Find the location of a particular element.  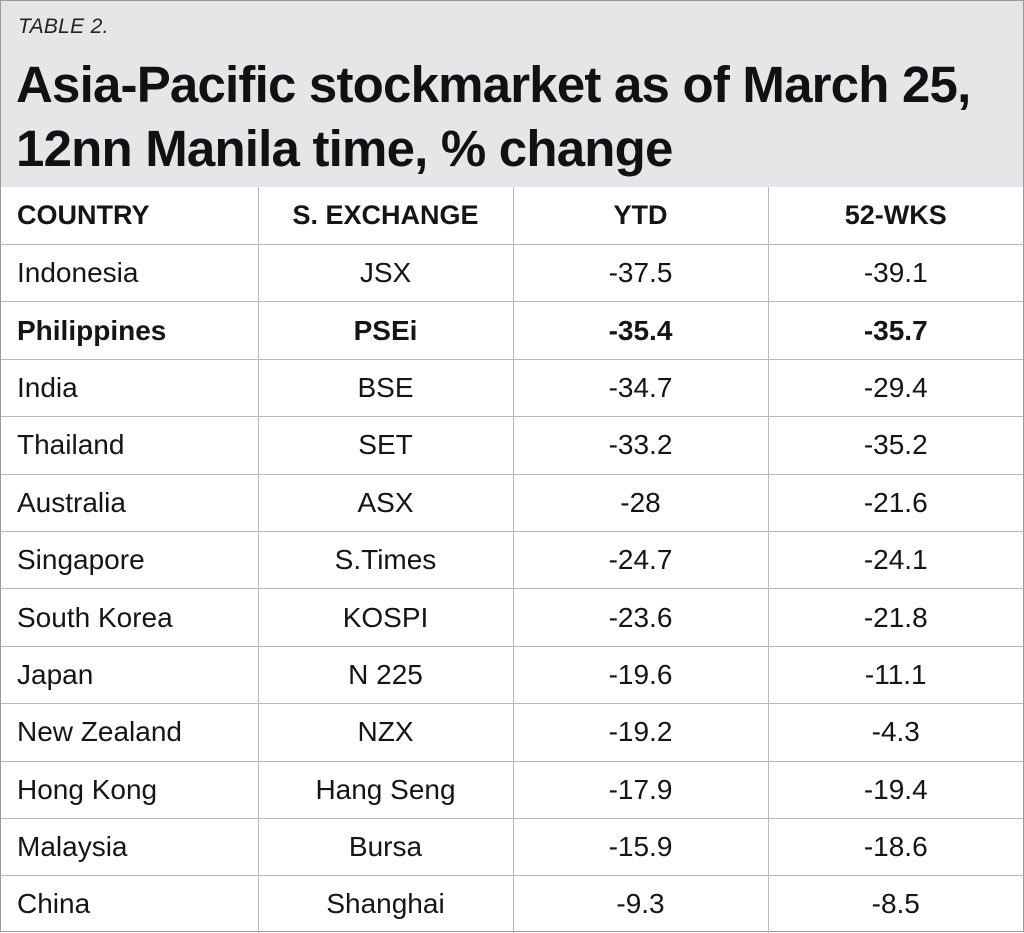

52-wks-cell: -21.6 is located at coordinates (895, 503).